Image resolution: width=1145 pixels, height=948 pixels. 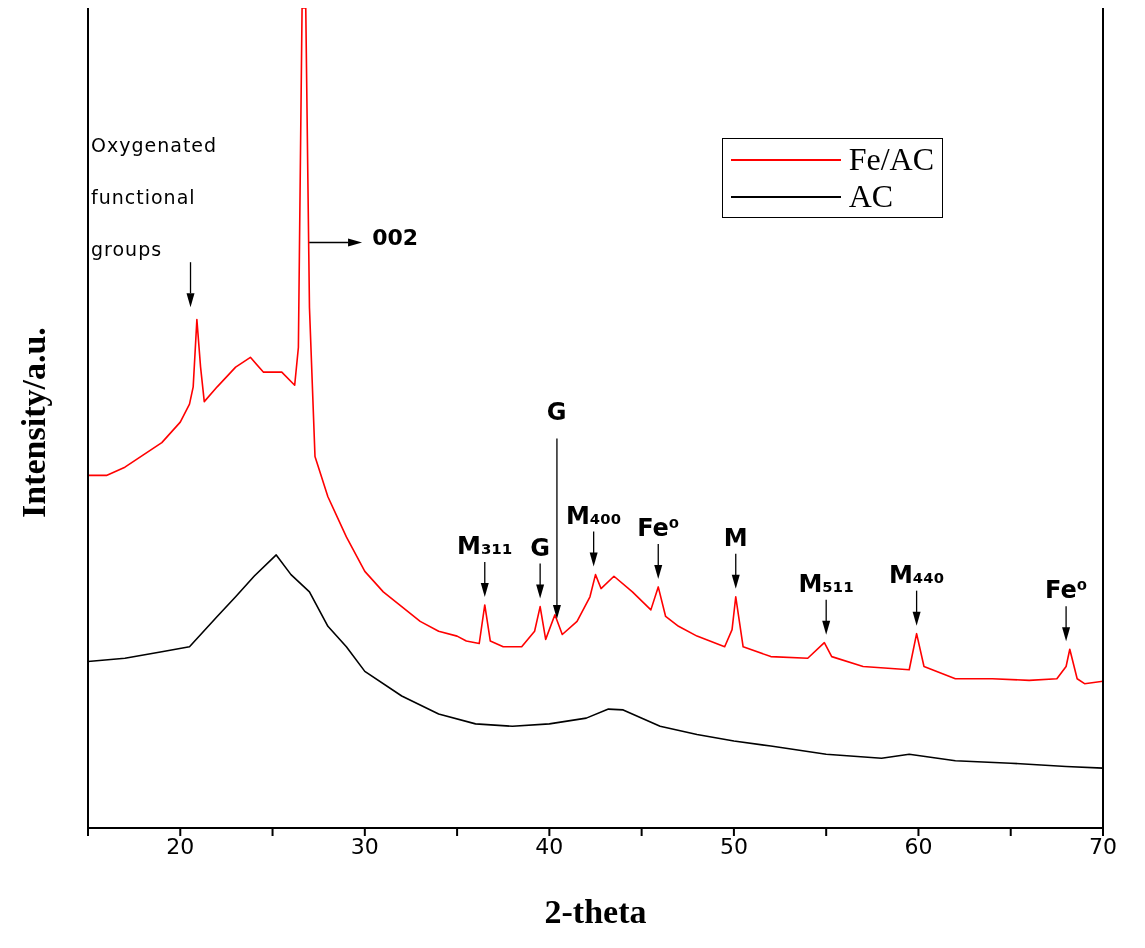 What do you see at coordinates (891, 159) in the screenshot?
I see `legend-label: Fe/AC` at bounding box center [891, 159].